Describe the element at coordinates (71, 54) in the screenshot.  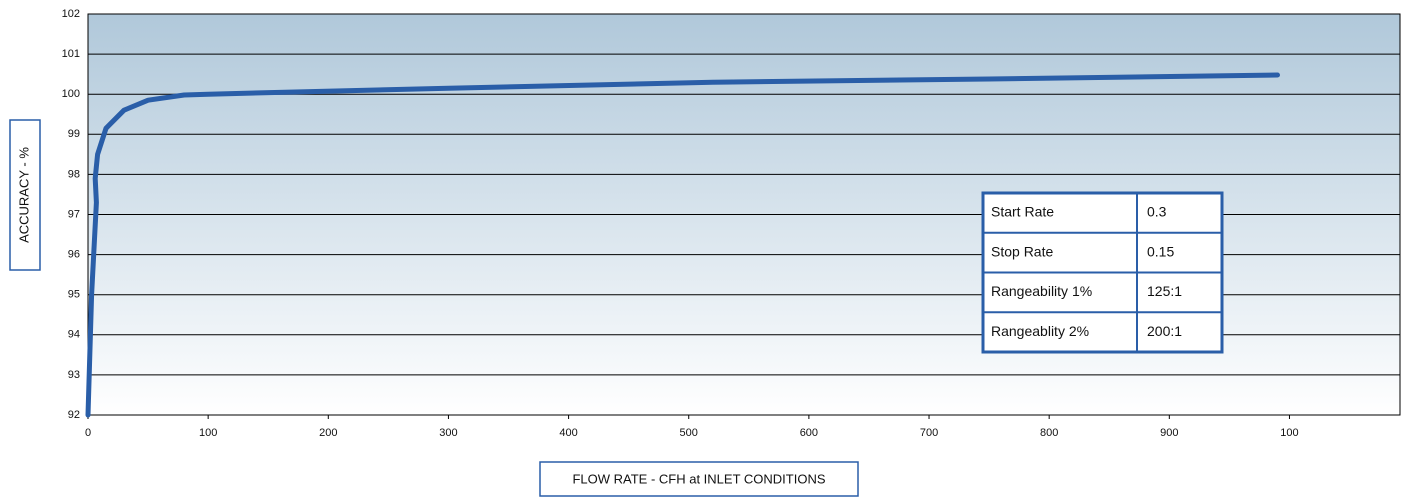
I see `y-tick-label: 101` at that location.